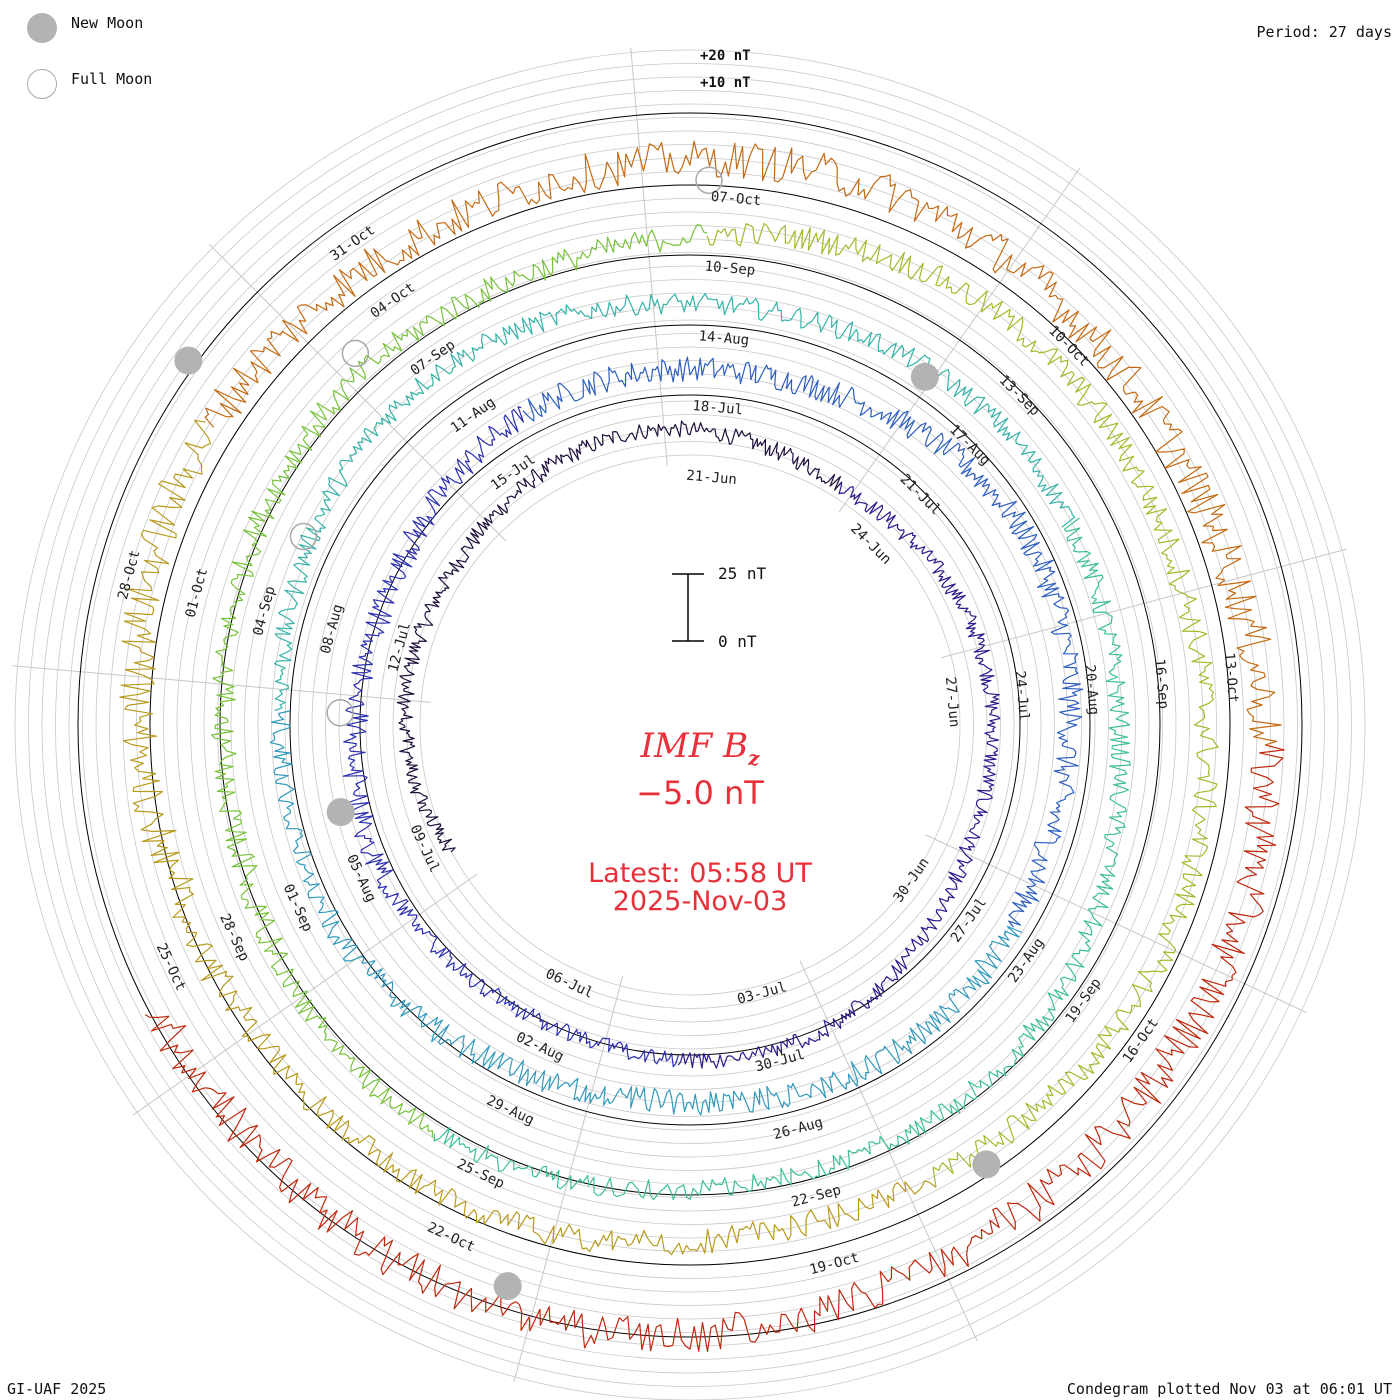 This screenshot has width=1400, height=1400. What do you see at coordinates (816, 1196) in the screenshot?
I see `date-tick-label: 22-Sep` at bounding box center [816, 1196].